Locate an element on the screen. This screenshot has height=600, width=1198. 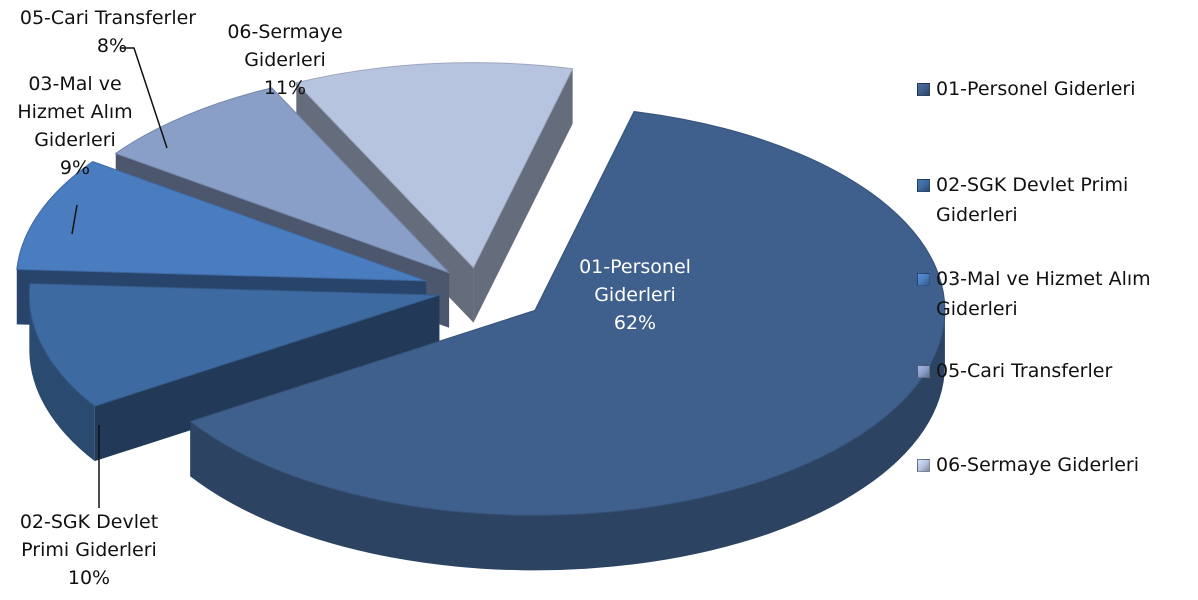
slice-rim is located at coordinates (62, 378).